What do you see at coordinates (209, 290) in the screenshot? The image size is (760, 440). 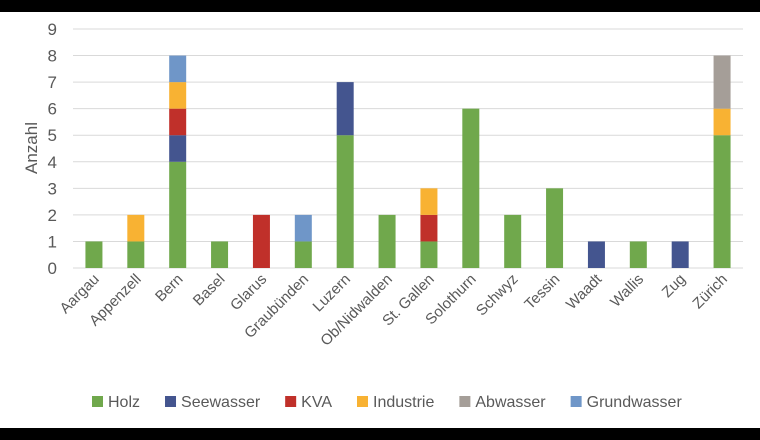 I see `x-tick-label: Basel` at bounding box center [209, 290].